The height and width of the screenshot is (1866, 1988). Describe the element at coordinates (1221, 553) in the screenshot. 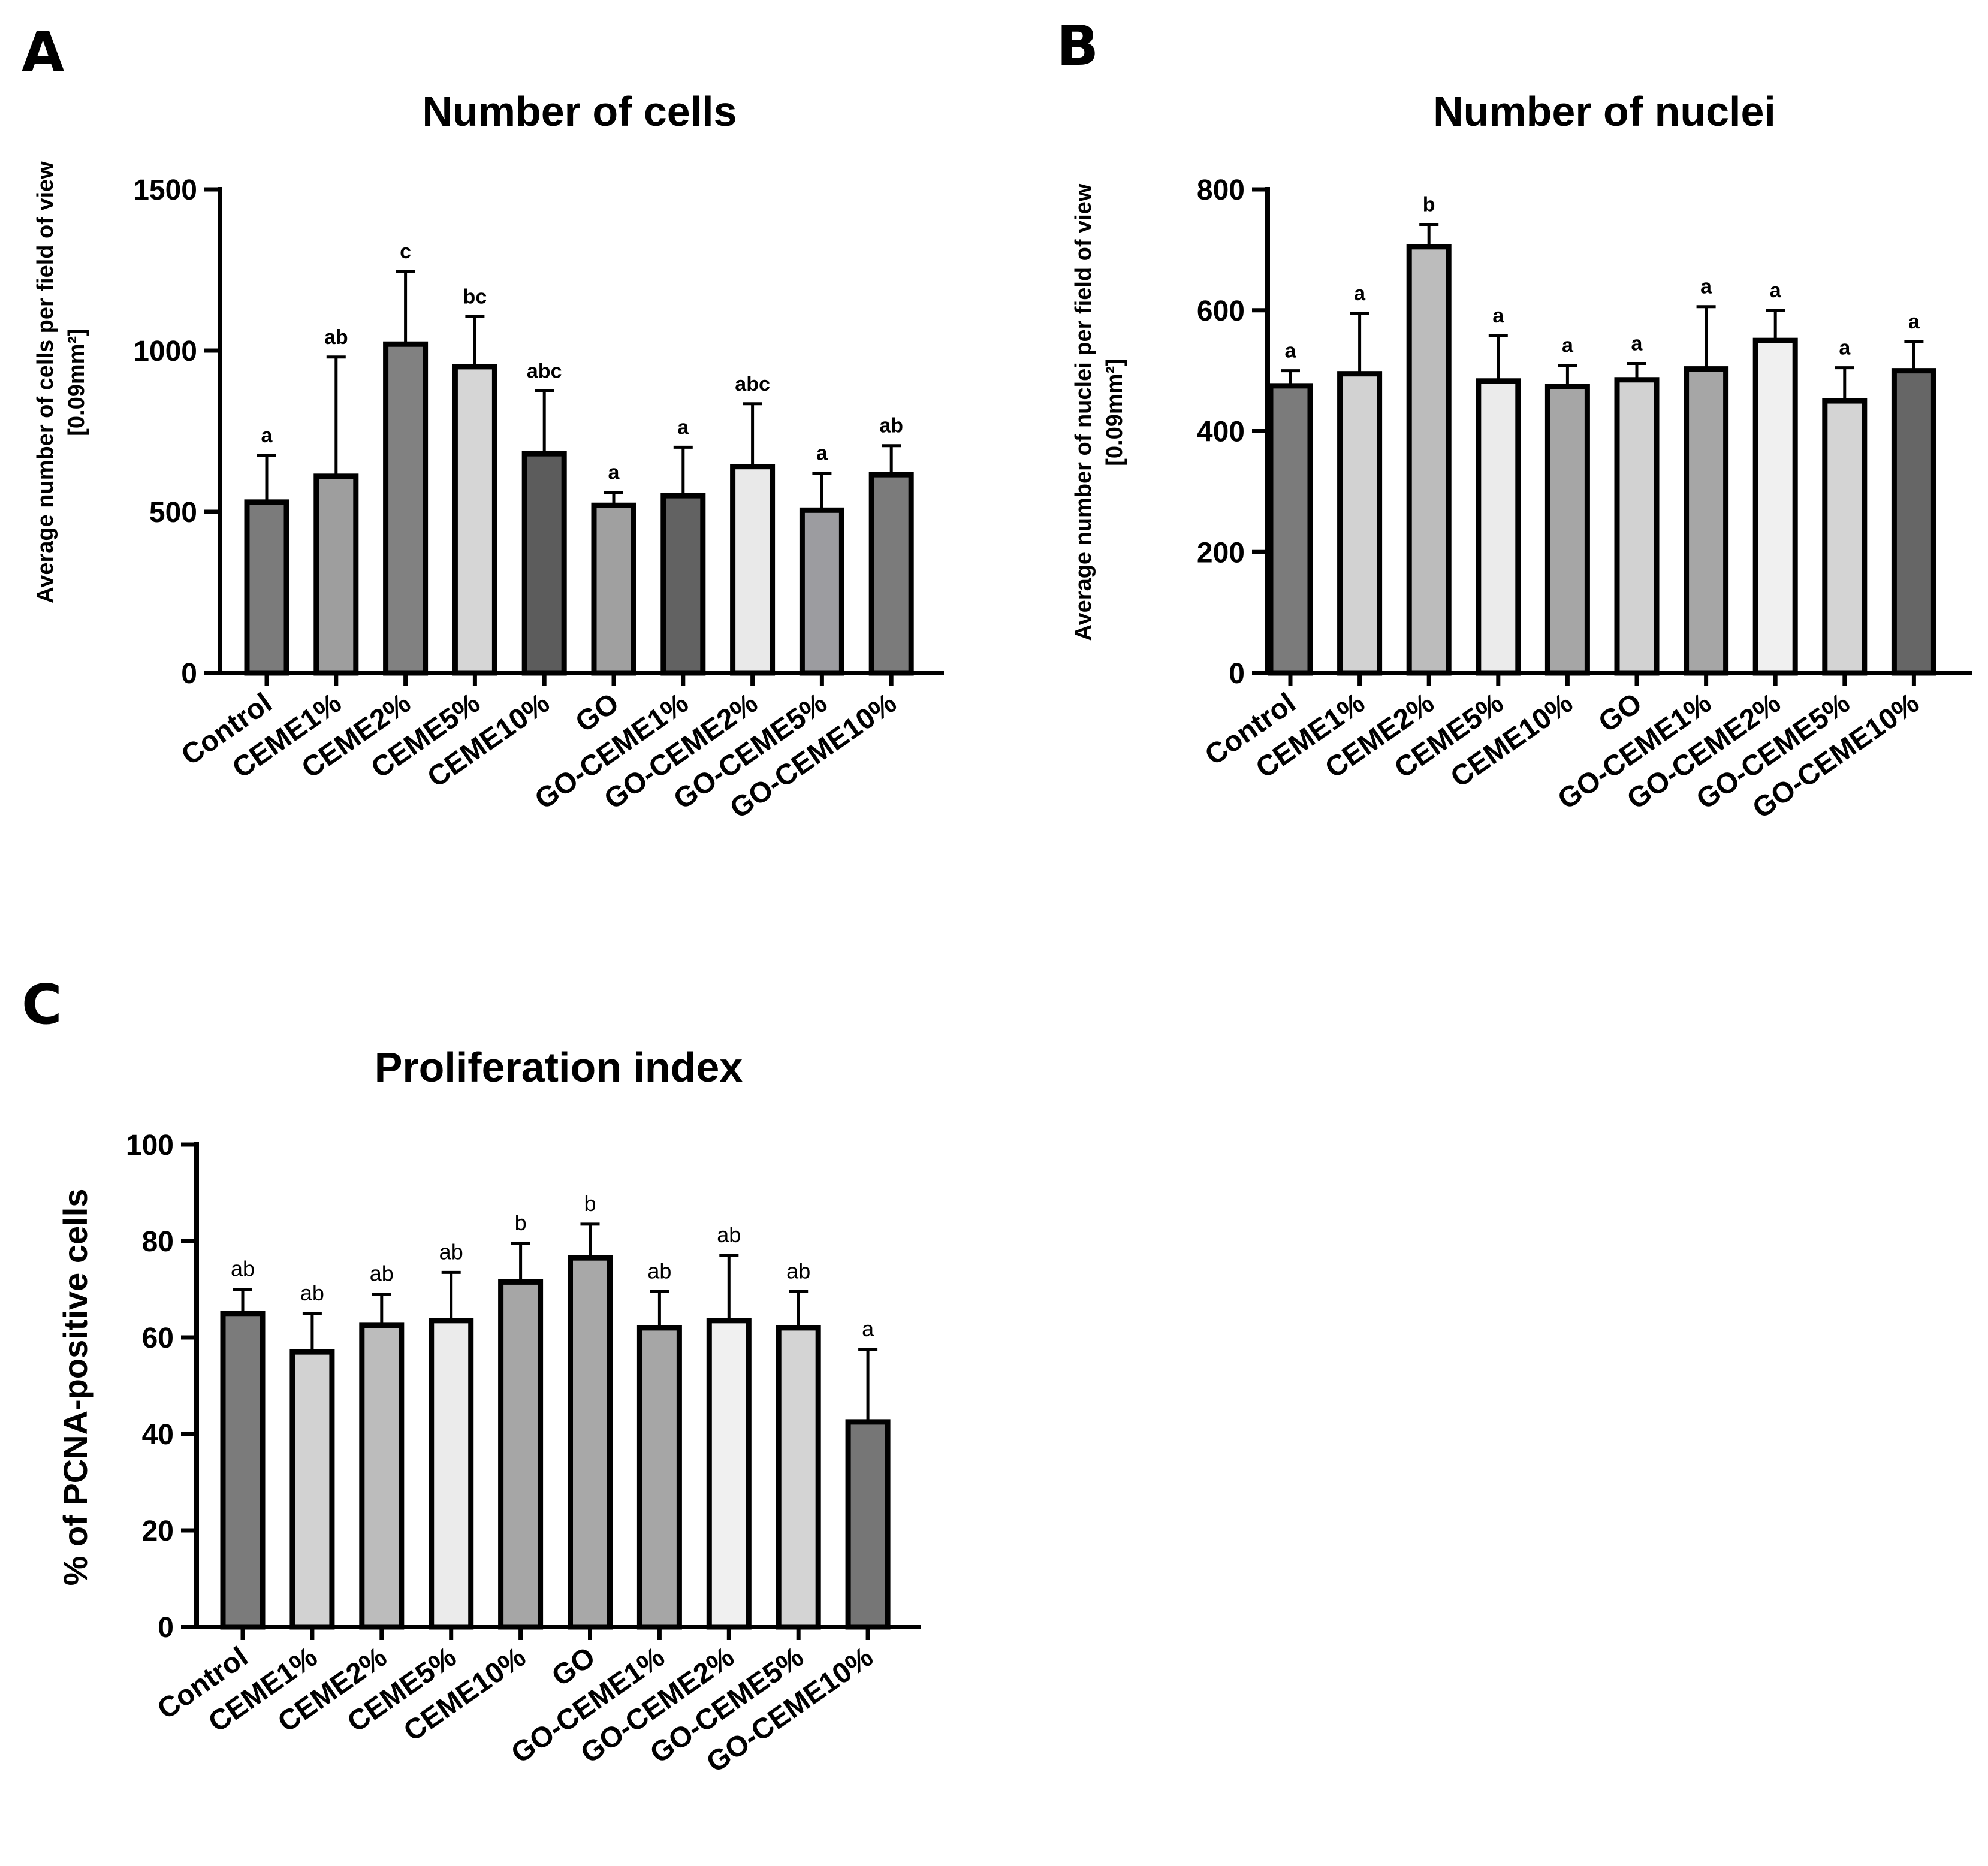

I see `y-tick-label: 200` at that location.